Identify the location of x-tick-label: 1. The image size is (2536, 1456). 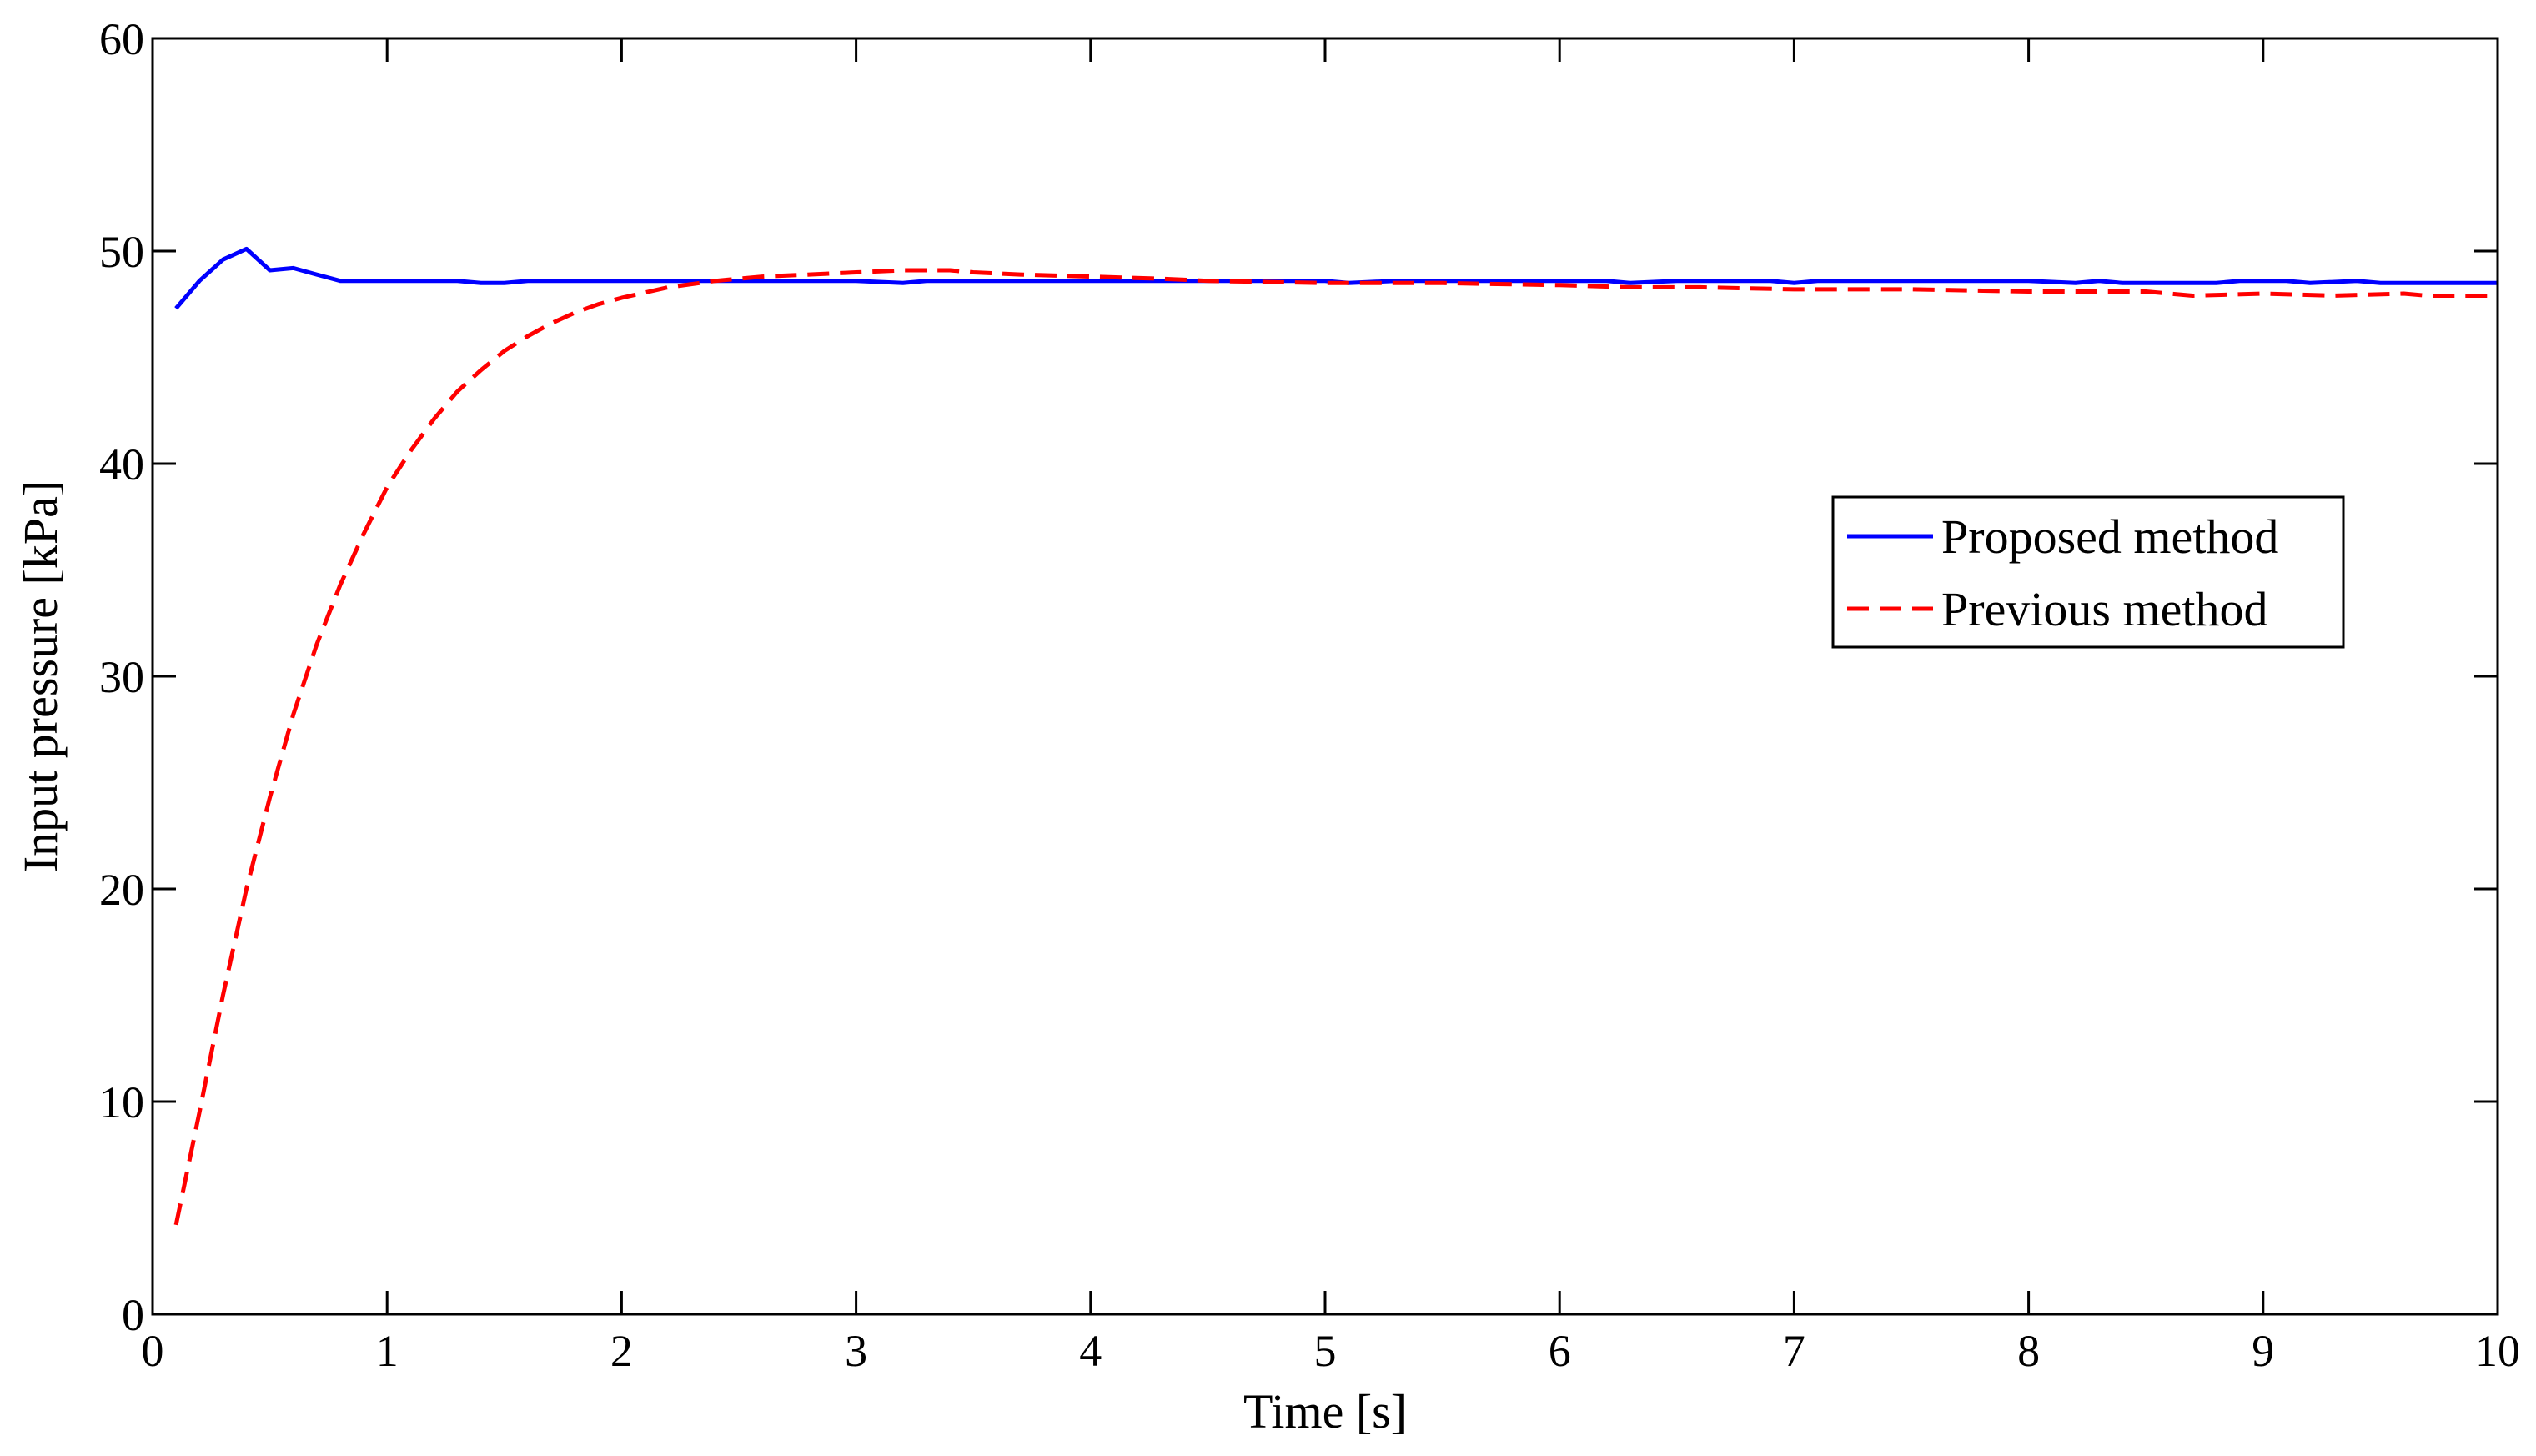
(387, 1351).